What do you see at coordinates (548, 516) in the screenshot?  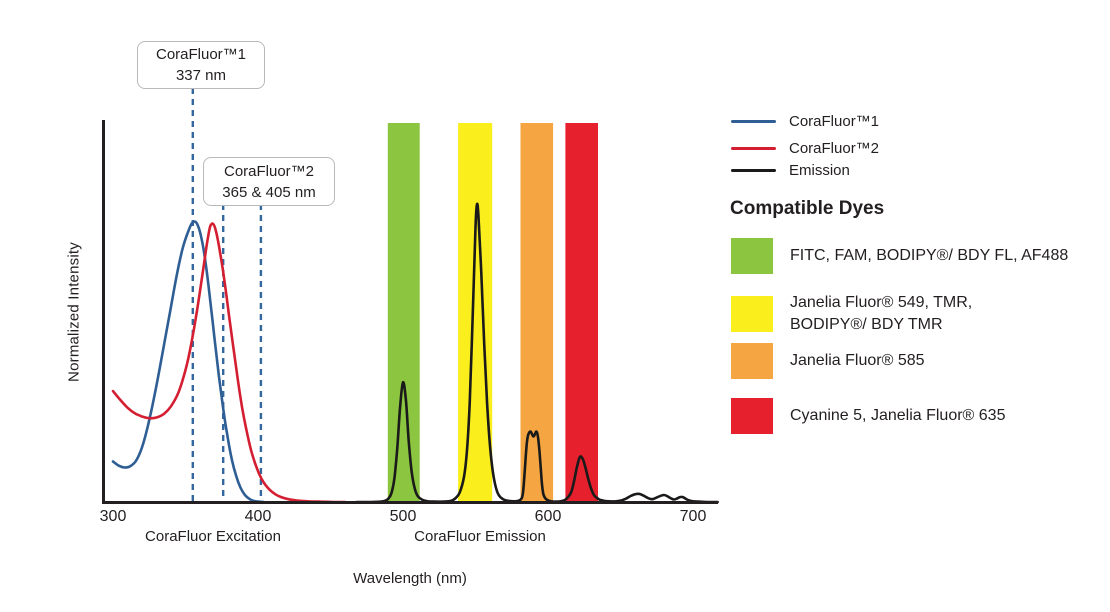 I see `x-tick-label: 600` at bounding box center [548, 516].